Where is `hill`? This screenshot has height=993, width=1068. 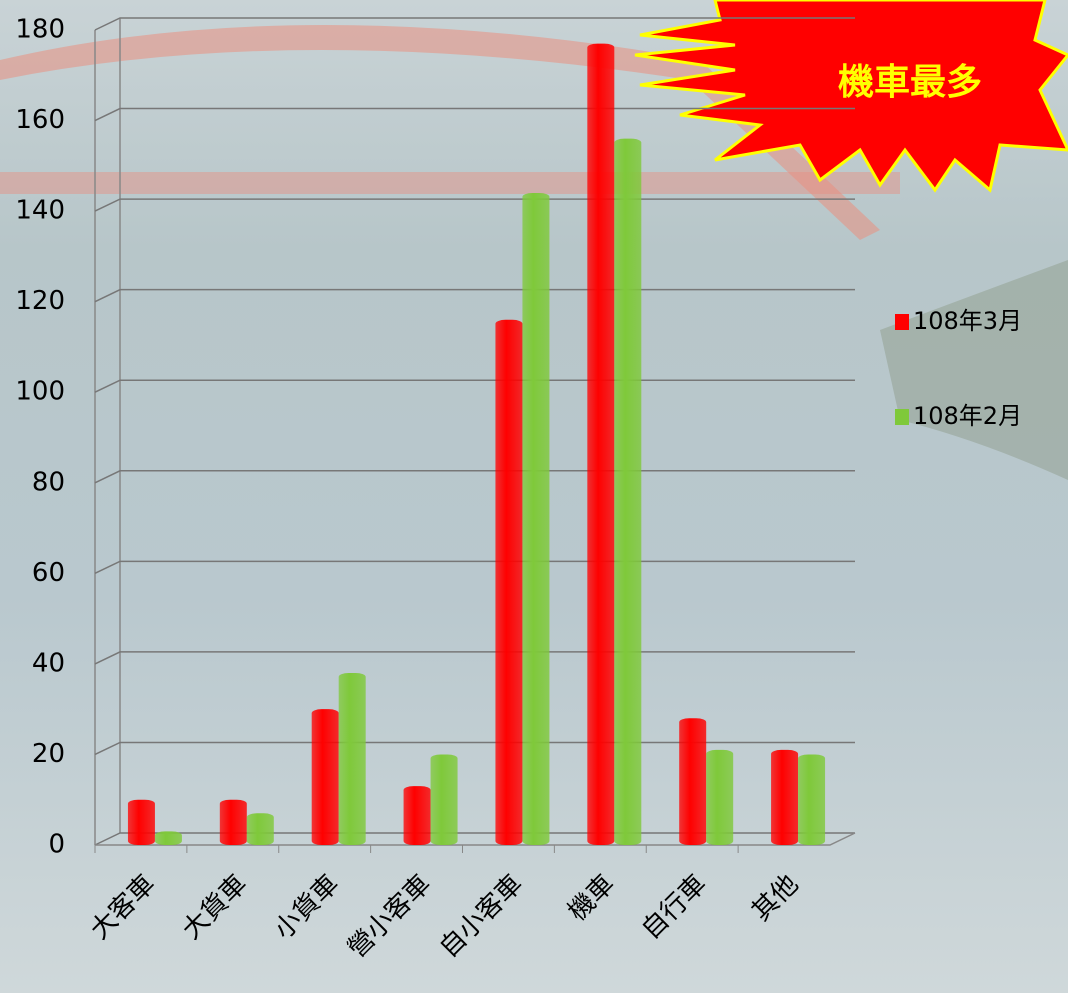 hill is located at coordinates (974, 370).